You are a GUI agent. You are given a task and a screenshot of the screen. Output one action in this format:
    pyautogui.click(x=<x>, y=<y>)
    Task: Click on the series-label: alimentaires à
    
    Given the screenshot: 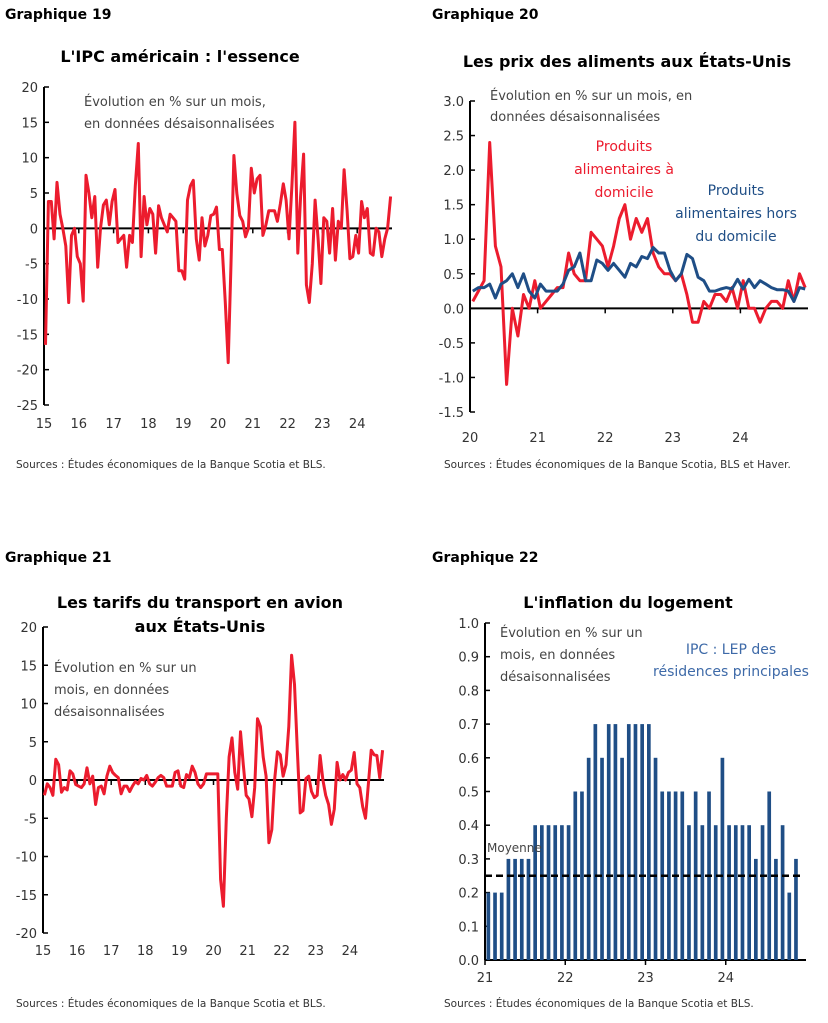 What is the action you would take?
    pyautogui.click(x=624, y=170)
    